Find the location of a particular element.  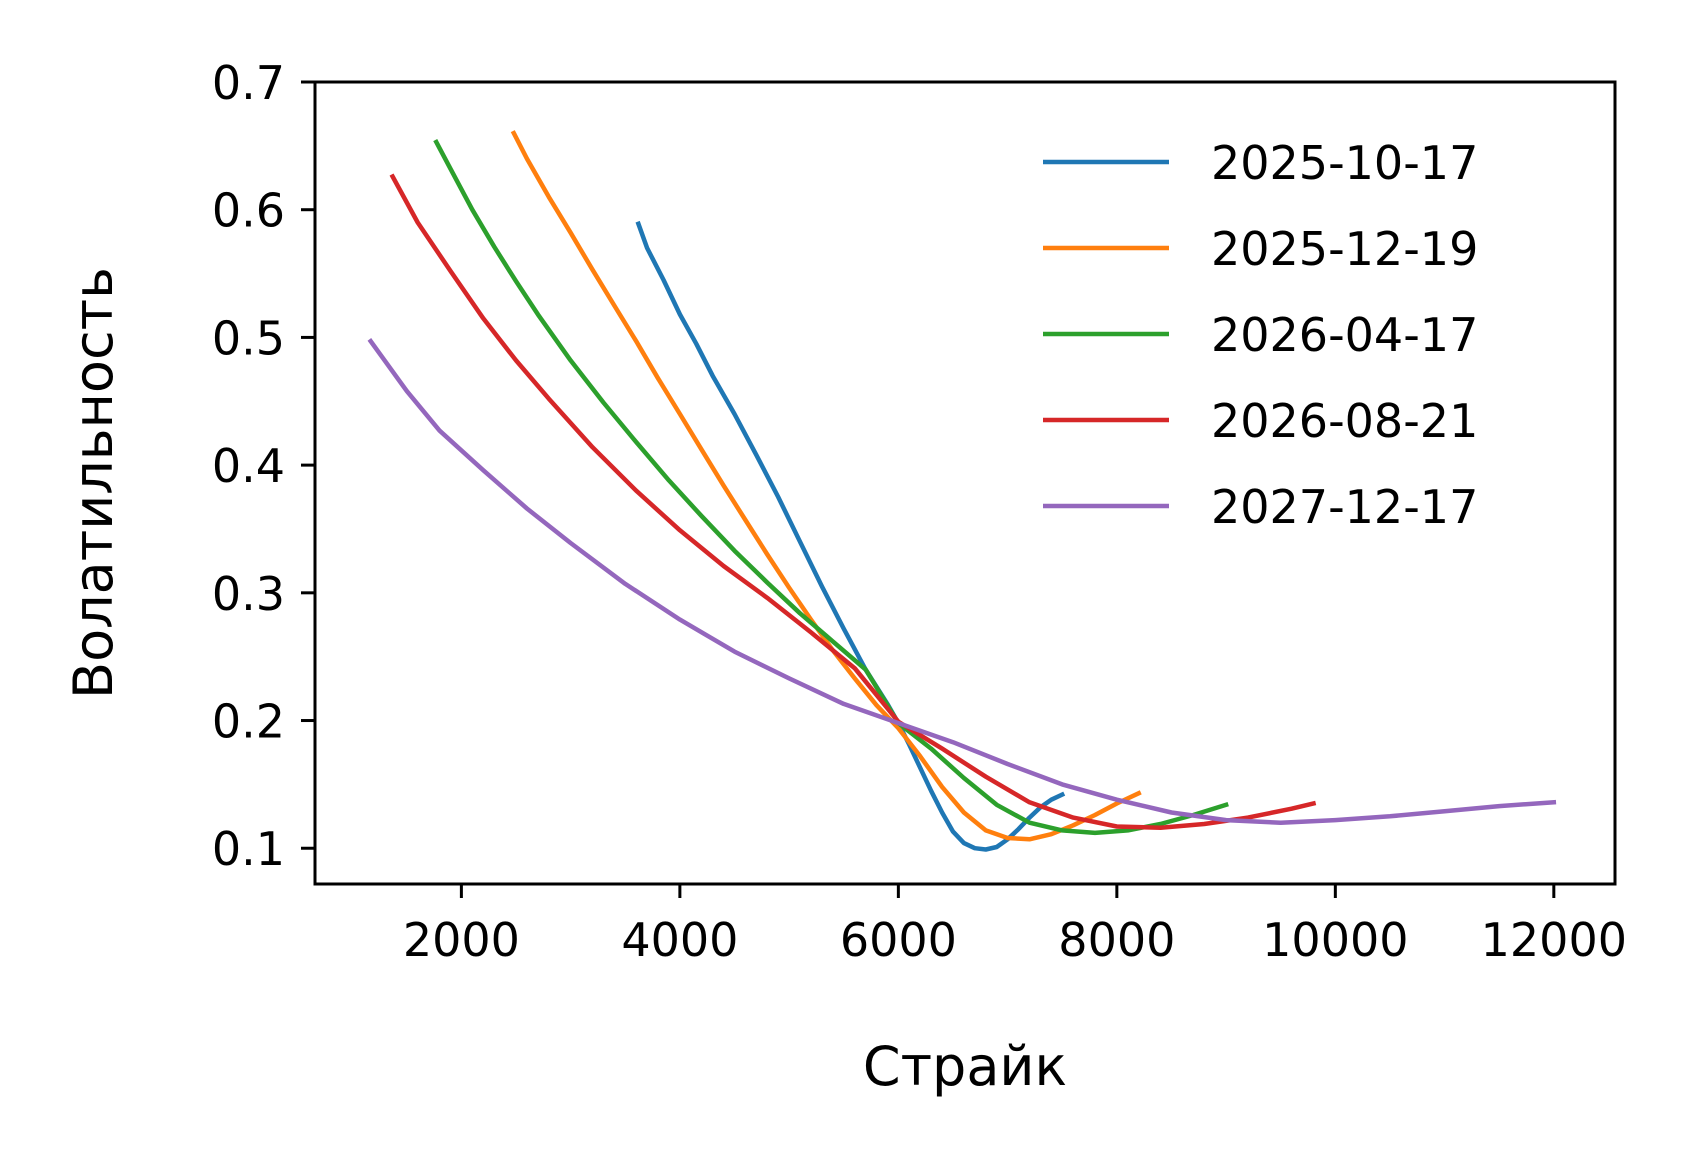

legend-label: 2025-12-19 is located at coordinates (1344, 249).